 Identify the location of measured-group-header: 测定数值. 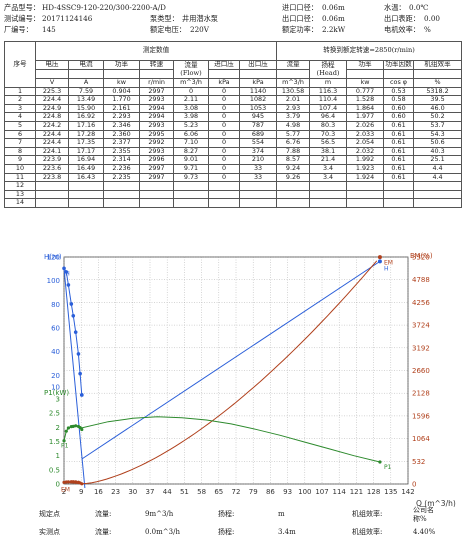
(156, 51).